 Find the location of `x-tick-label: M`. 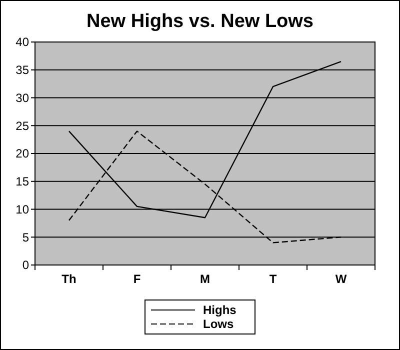

x-tick-label: M is located at coordinates (205, 279).